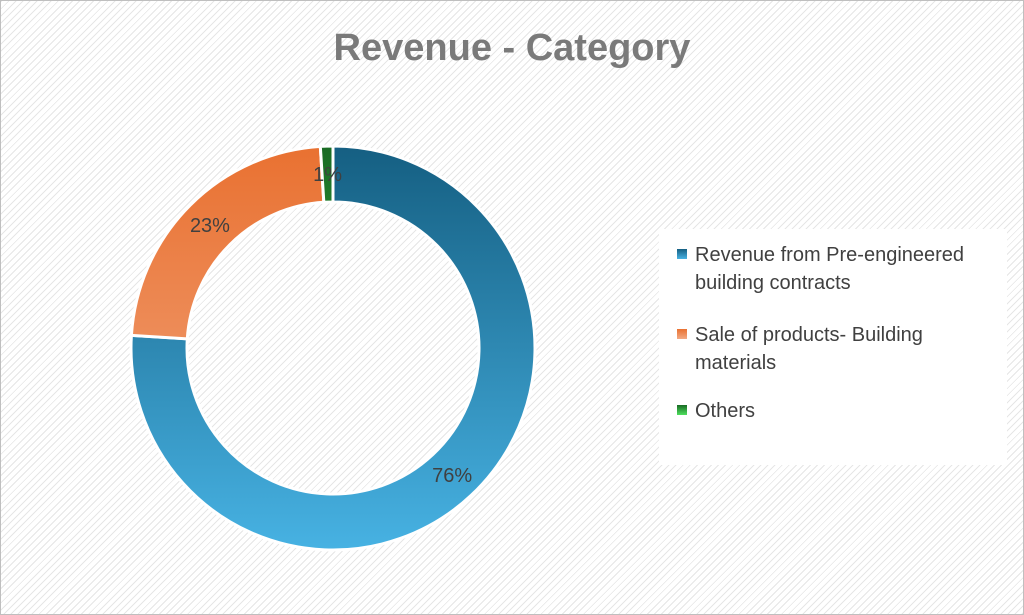 This screenshot has width=1024, height=615. What do you see at coordinates (725, 411) in the screenshot?
I see `legend-label: Others` at bounding box center [725, 411].